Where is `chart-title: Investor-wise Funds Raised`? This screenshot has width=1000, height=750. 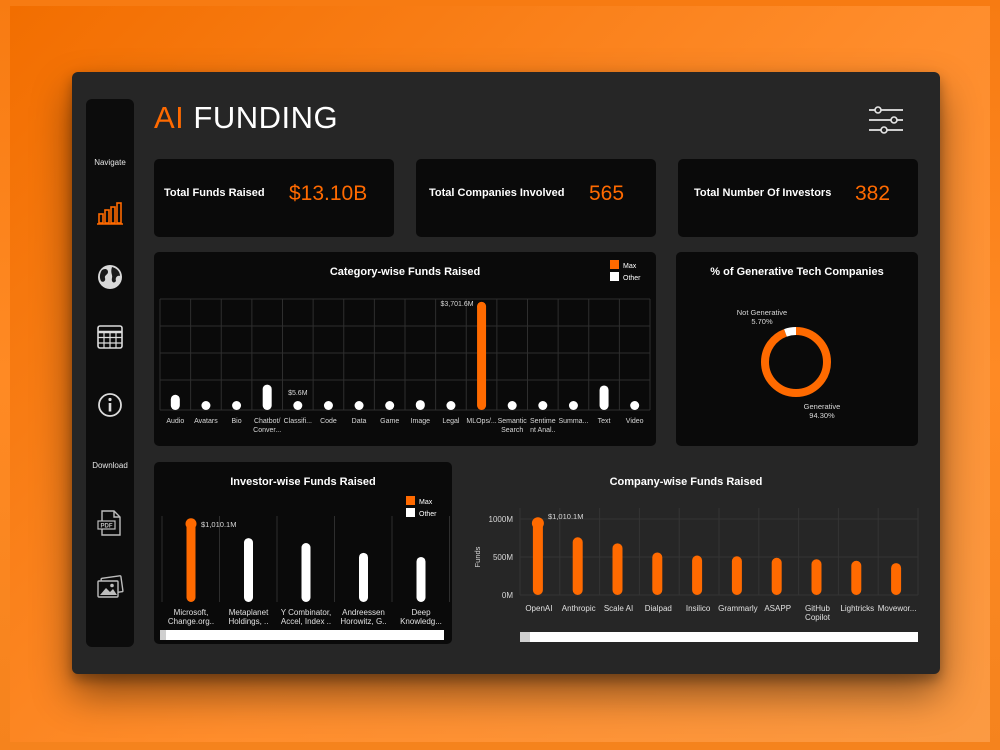 chart-title: Investor-wise Funds Raised is located at coordinates (303, 482).